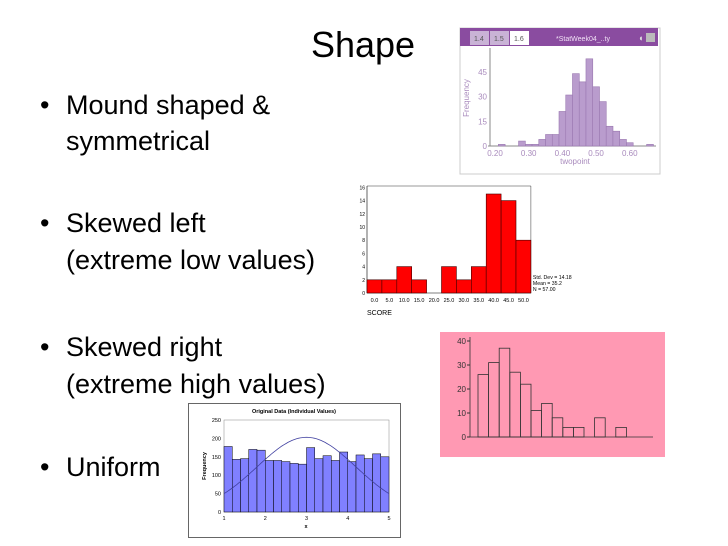 Image resolution: width=728 pixels, height=546 pixels. I want to click on app-header-bar, so click(559, 37).